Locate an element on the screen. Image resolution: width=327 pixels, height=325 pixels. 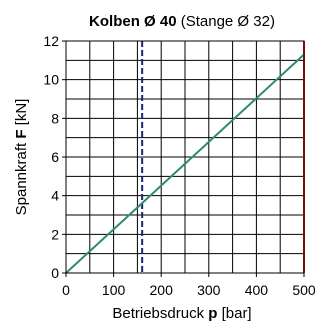
y-tick-label-2: 4 is located at coordinates (55, 196).